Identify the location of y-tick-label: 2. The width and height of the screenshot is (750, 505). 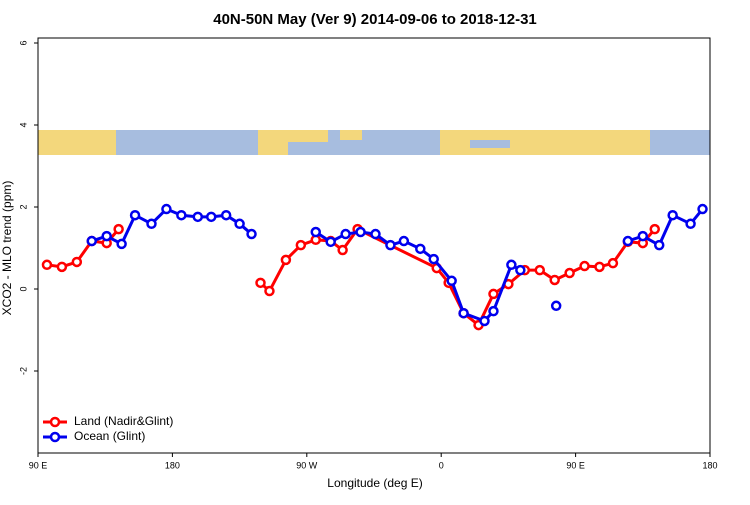
(23, 206).